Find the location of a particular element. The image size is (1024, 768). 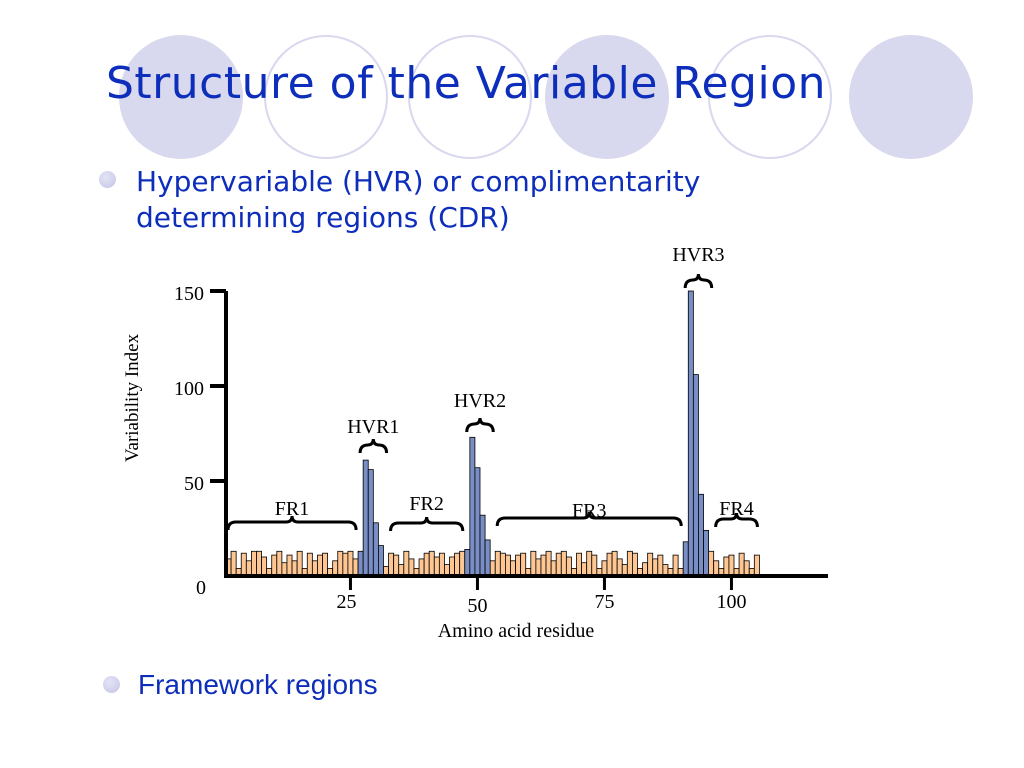

region-label: FR4 is located at coordinates (736, 509).